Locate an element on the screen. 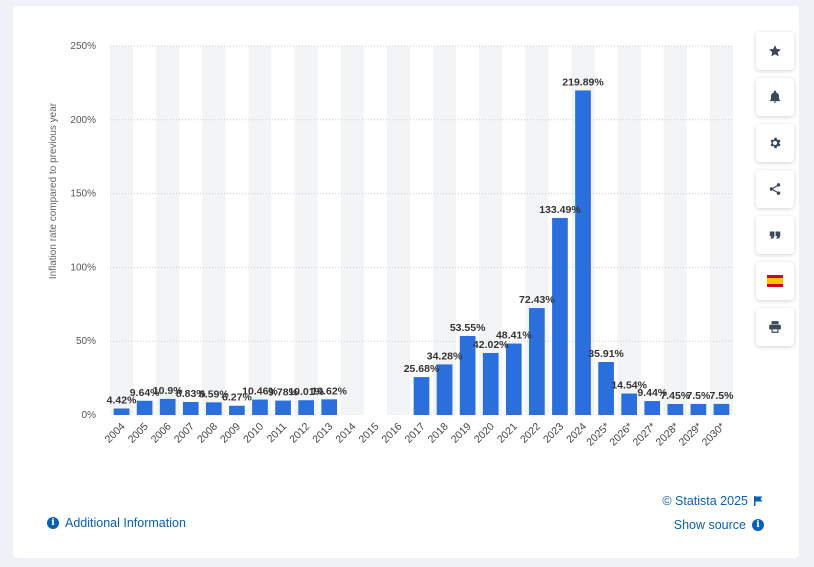  x-tick-label: 2027* is located at coordinates (644, 435).